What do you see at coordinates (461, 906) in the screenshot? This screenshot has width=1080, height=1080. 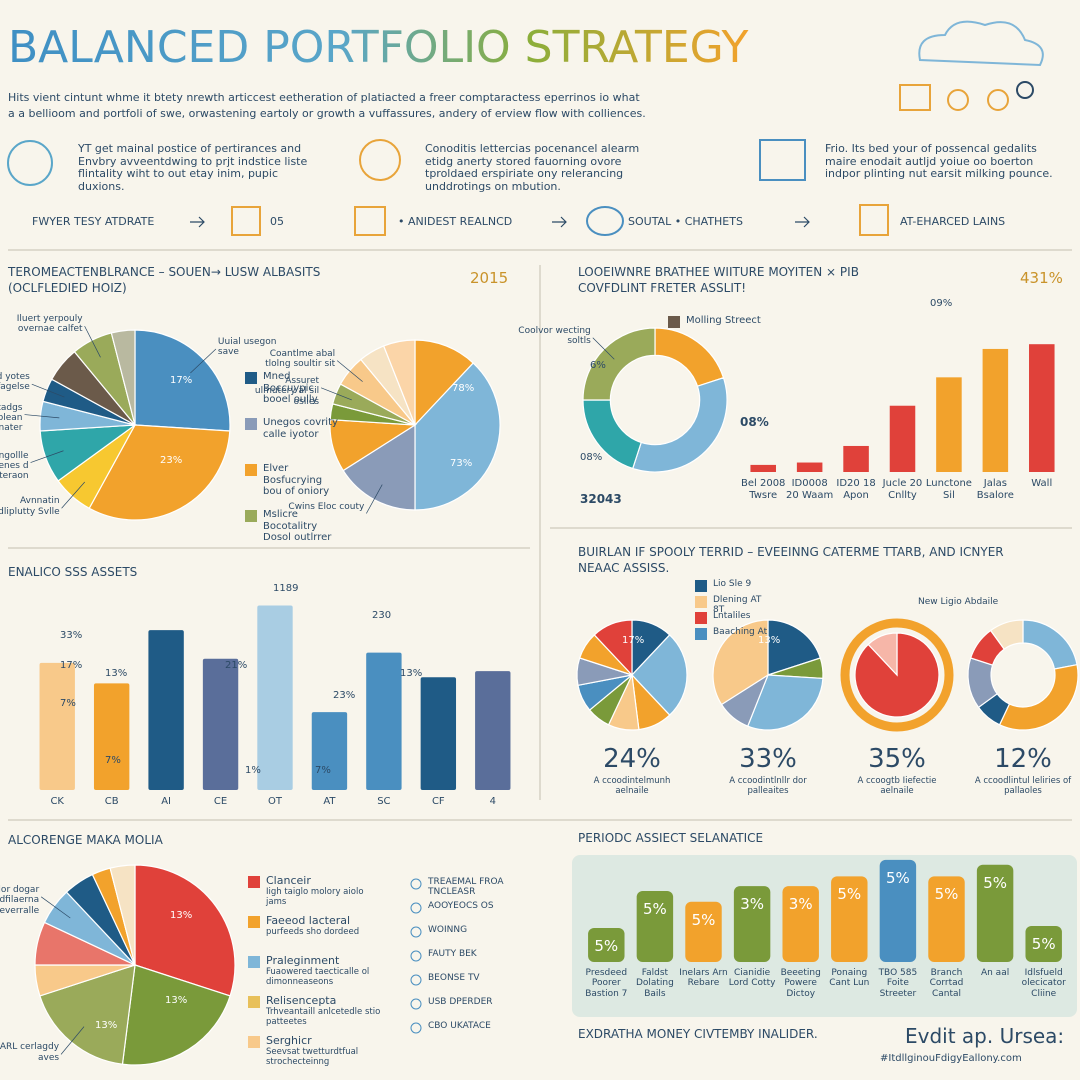 I see `check-item: AOOYEOCS OS` at bounding box center [461, 906].